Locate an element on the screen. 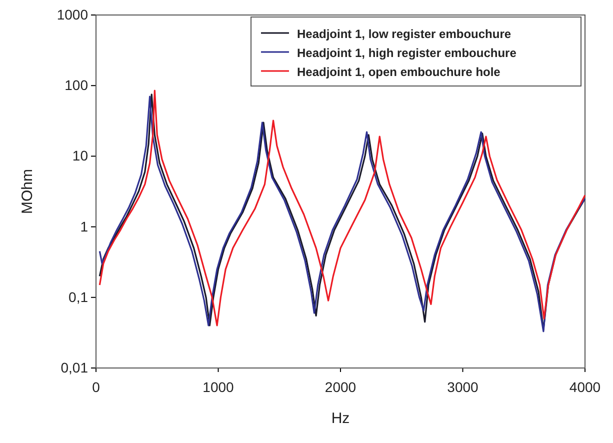  x-tick-label: 4000 is located at coordinates (585, 386).